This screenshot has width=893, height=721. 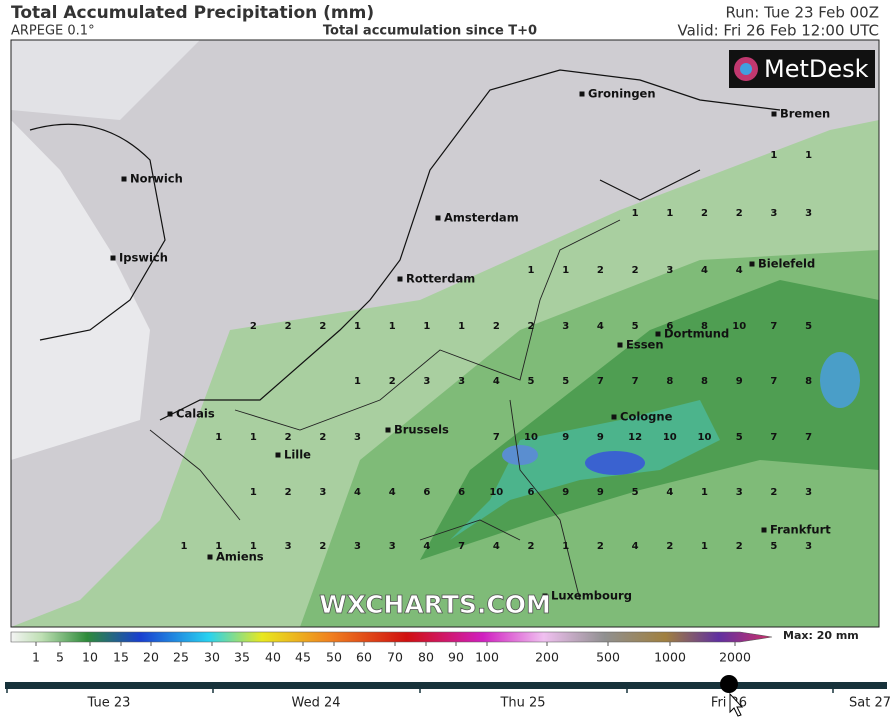 What do you see at coordinates (143, 258) in the screenshot?
I see `city-label: Ipswich` at bounding box center [143, 258].